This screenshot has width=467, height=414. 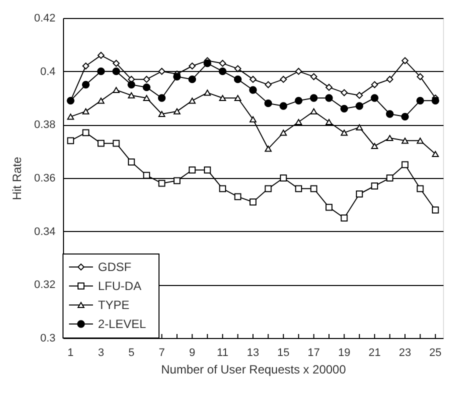 I want to click on x-tick-label: 23, so click(x=405, y=353).